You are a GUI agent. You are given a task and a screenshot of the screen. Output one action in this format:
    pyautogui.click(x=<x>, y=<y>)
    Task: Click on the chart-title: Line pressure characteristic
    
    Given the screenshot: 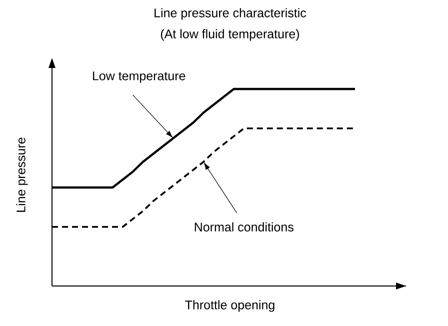 What is the action you would take?
    pyautogui.click(x=230, y=14)
    